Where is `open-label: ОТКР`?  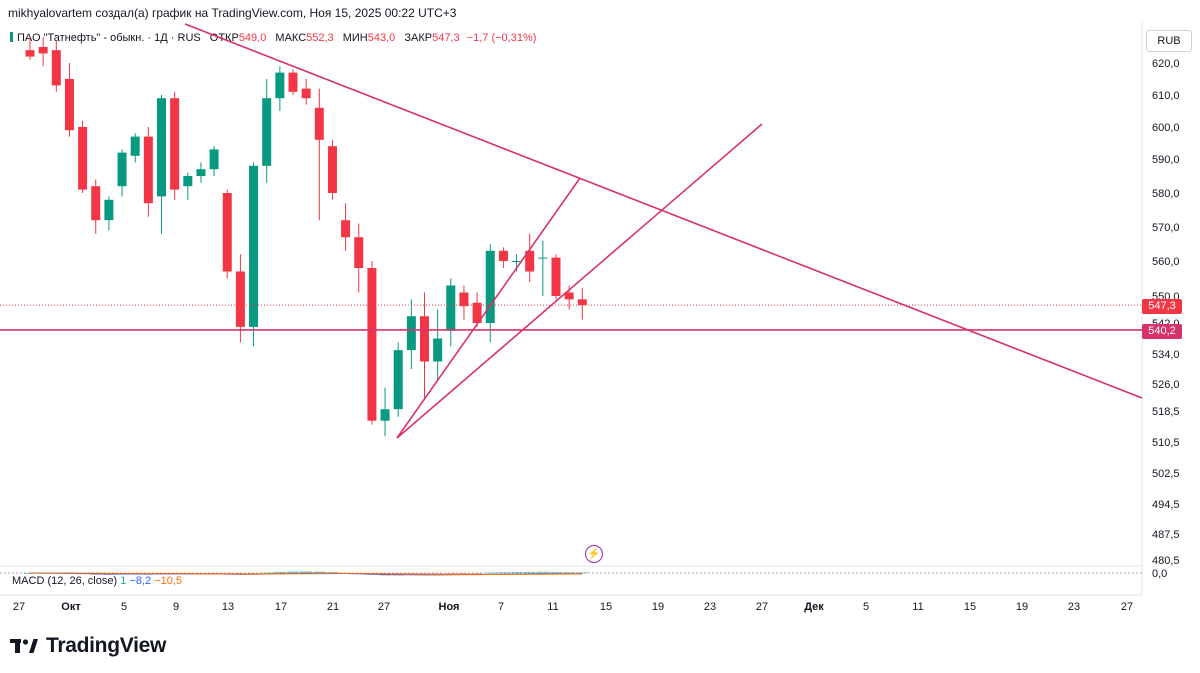
open-label: ОТКР is located at coordinates (224, 38).